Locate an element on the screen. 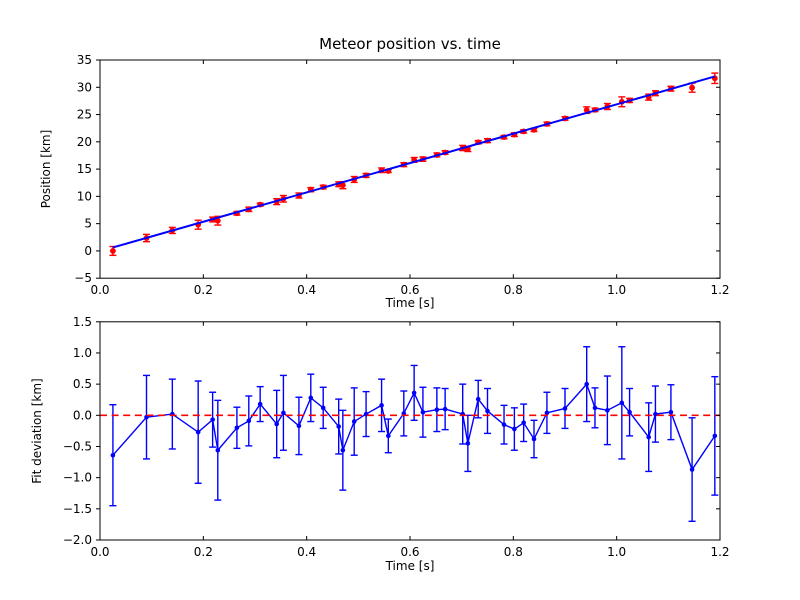  y-tick-label: 30 is located at coordinates (84, 87).